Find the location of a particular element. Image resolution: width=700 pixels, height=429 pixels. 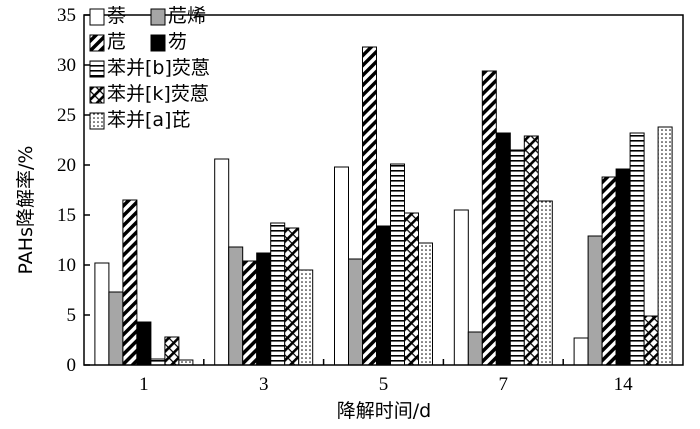

y-tick-label: 30 is located at coordinates (66, 65).